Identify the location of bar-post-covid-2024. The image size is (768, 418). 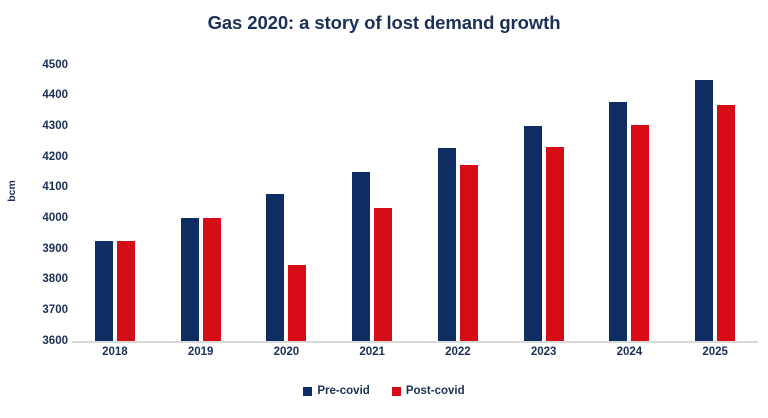
(640, 232).